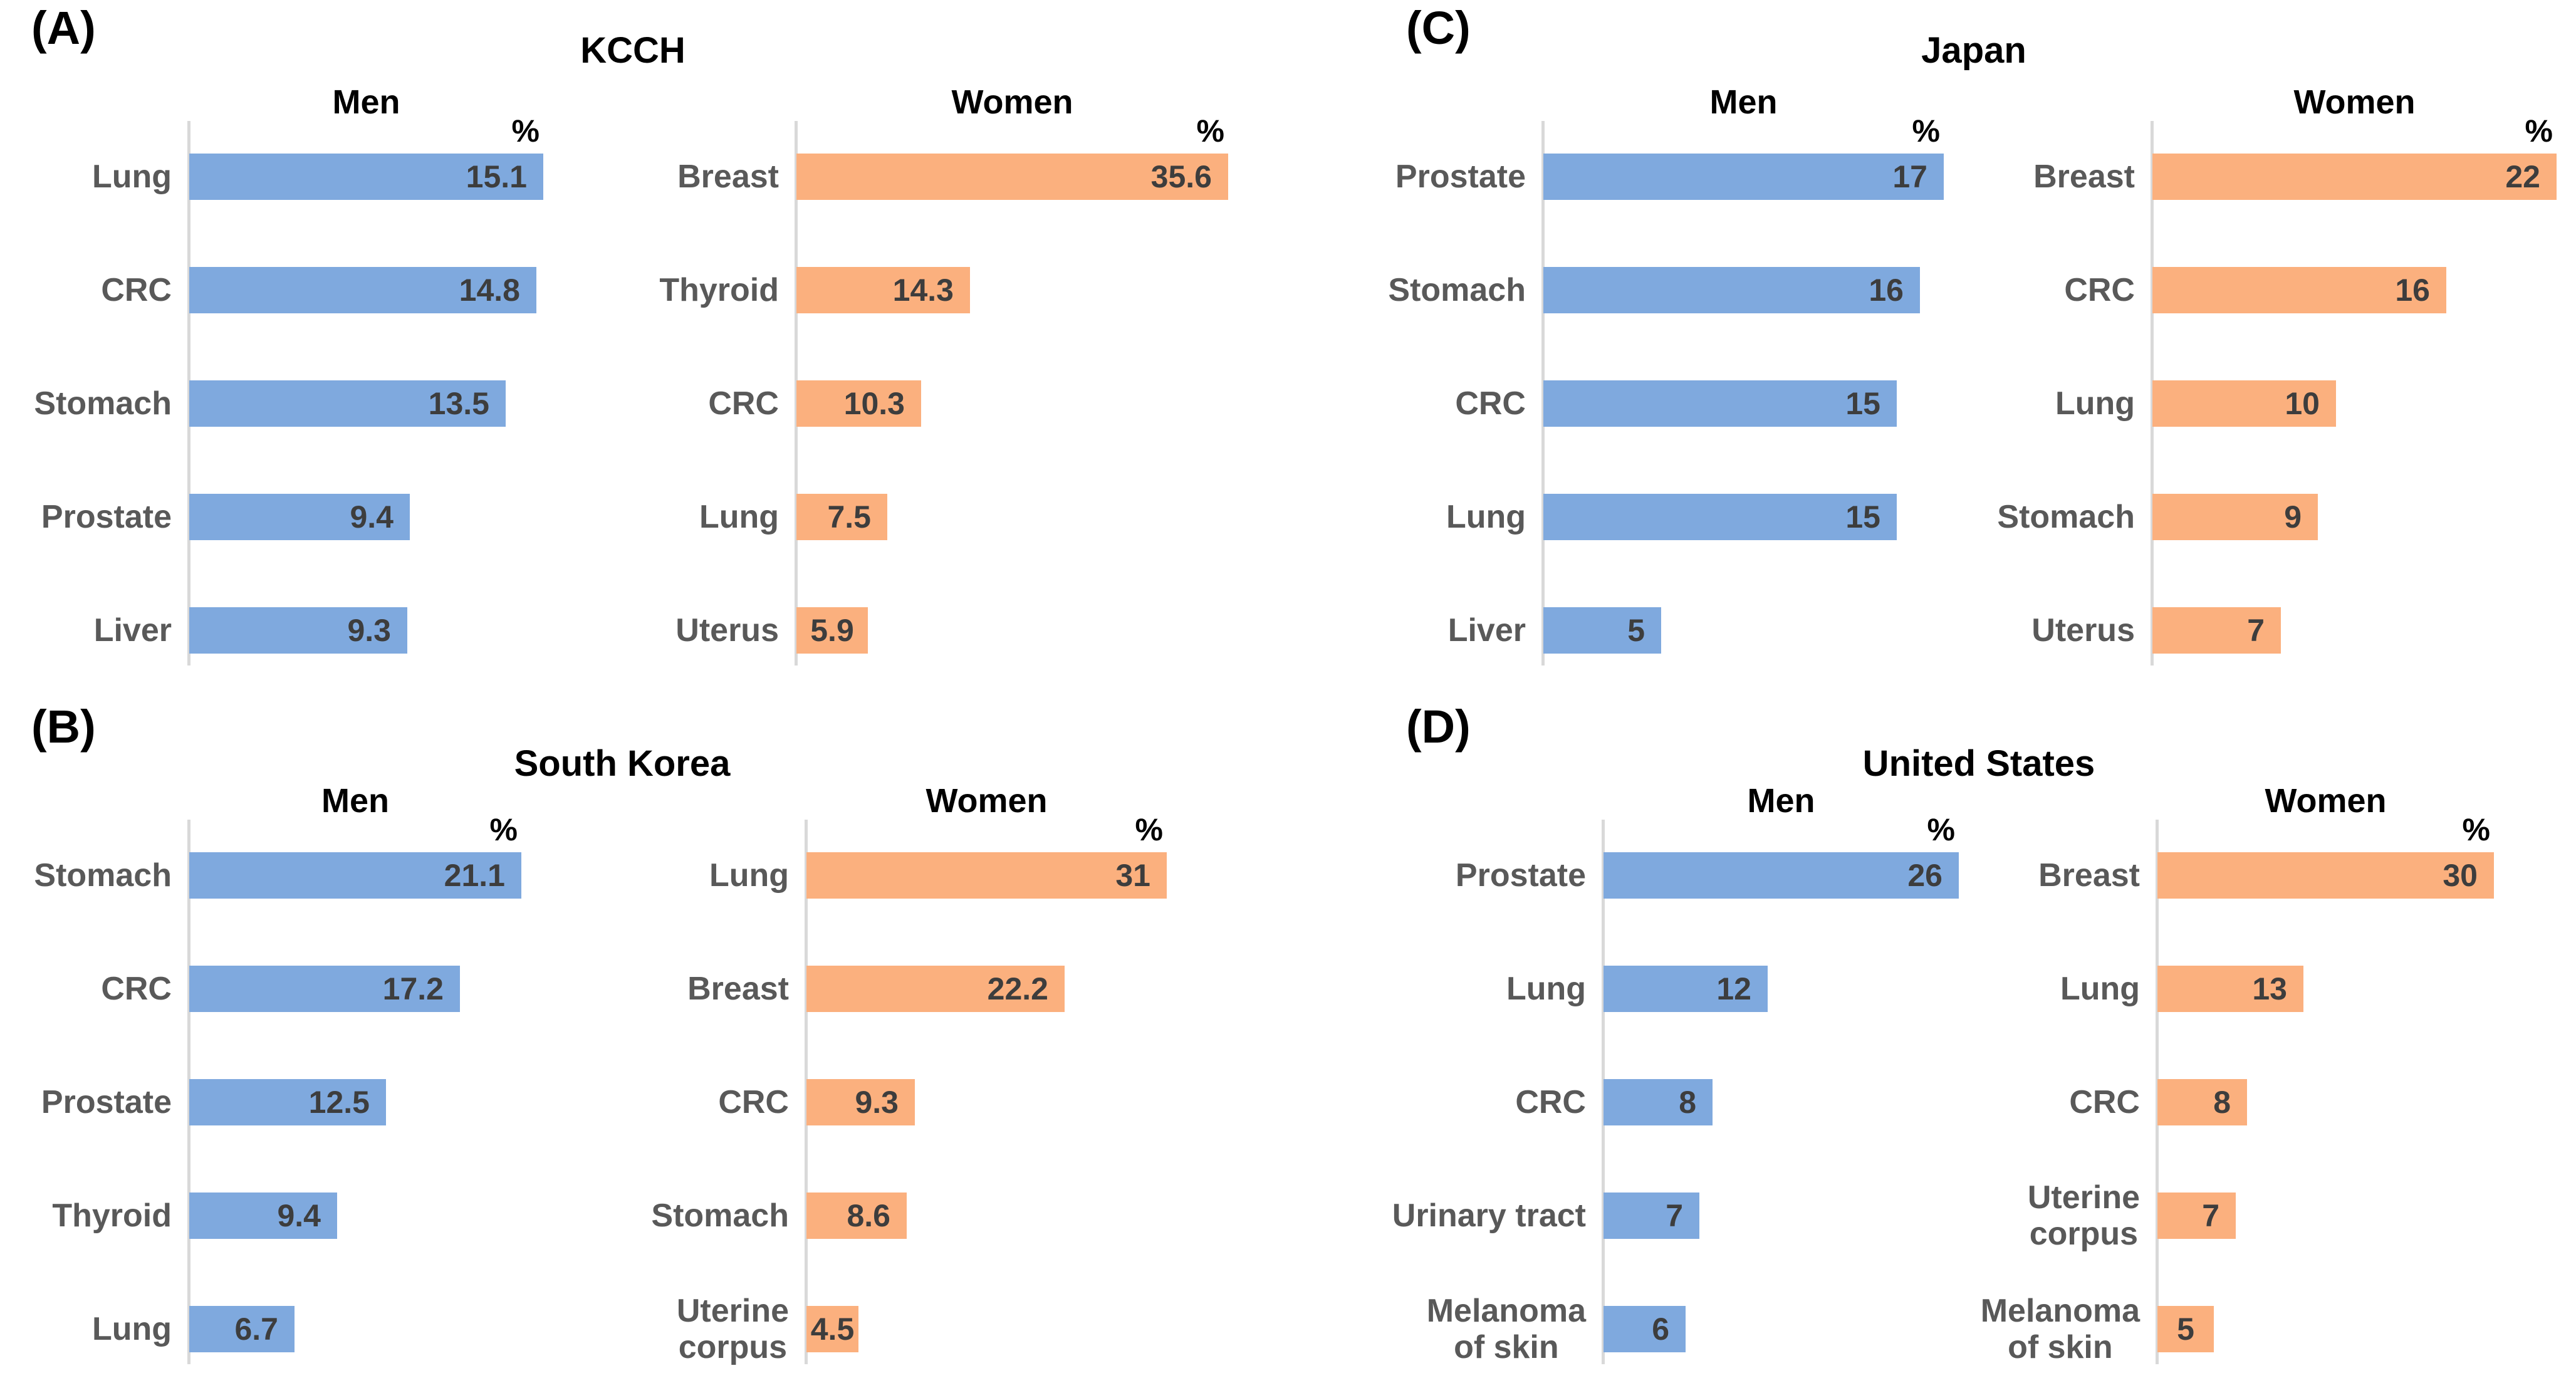 This screenshot has height=1383, width=2576. Describe the element at coordinates (1132, 875) in the screenshot. I see `bar-value: 31` at that location.